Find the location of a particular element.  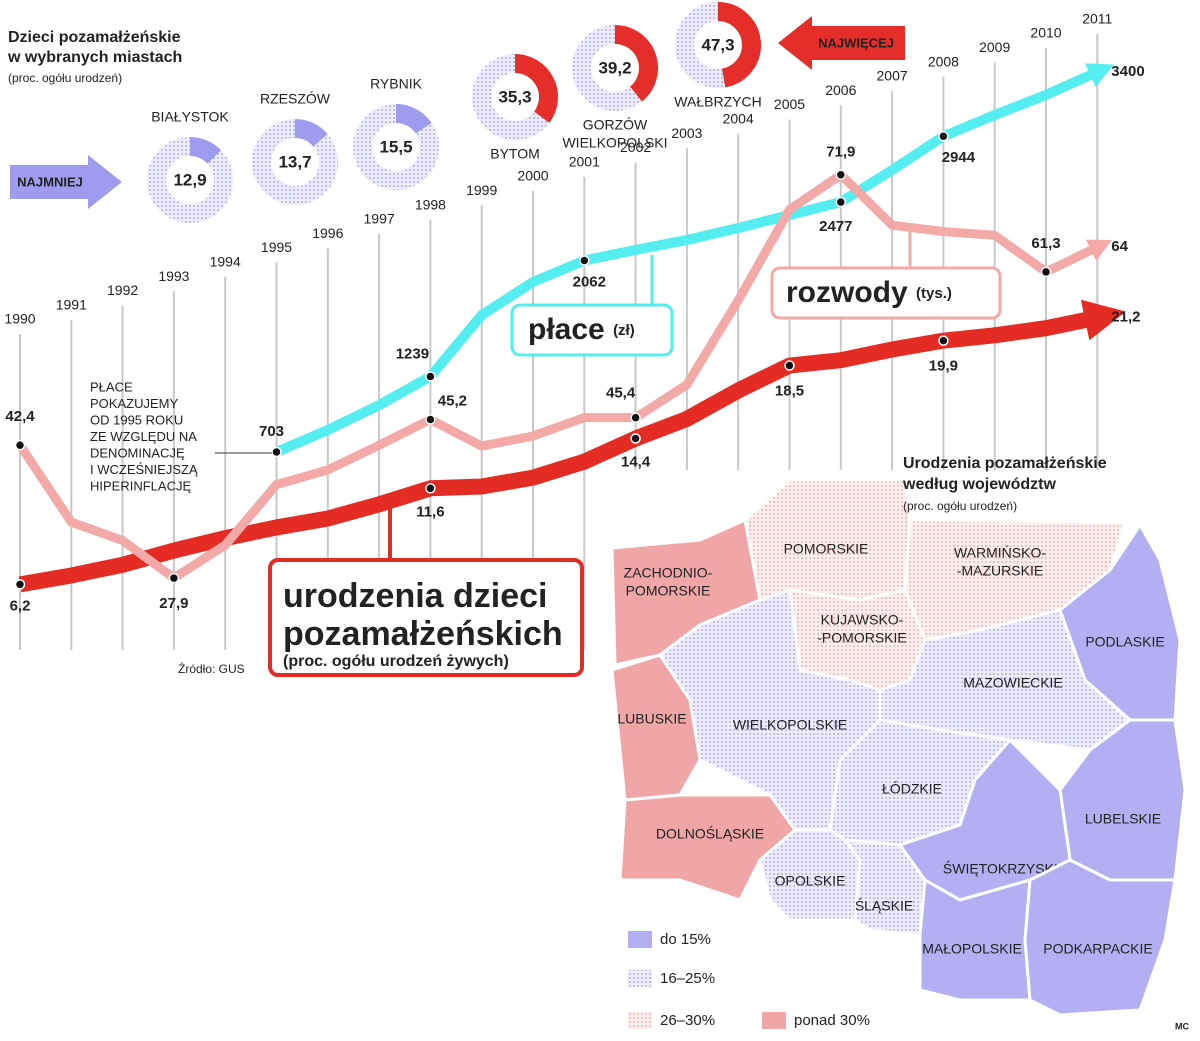

max-label: NAJWIĘCEJ is located at coordinates (856, 42).